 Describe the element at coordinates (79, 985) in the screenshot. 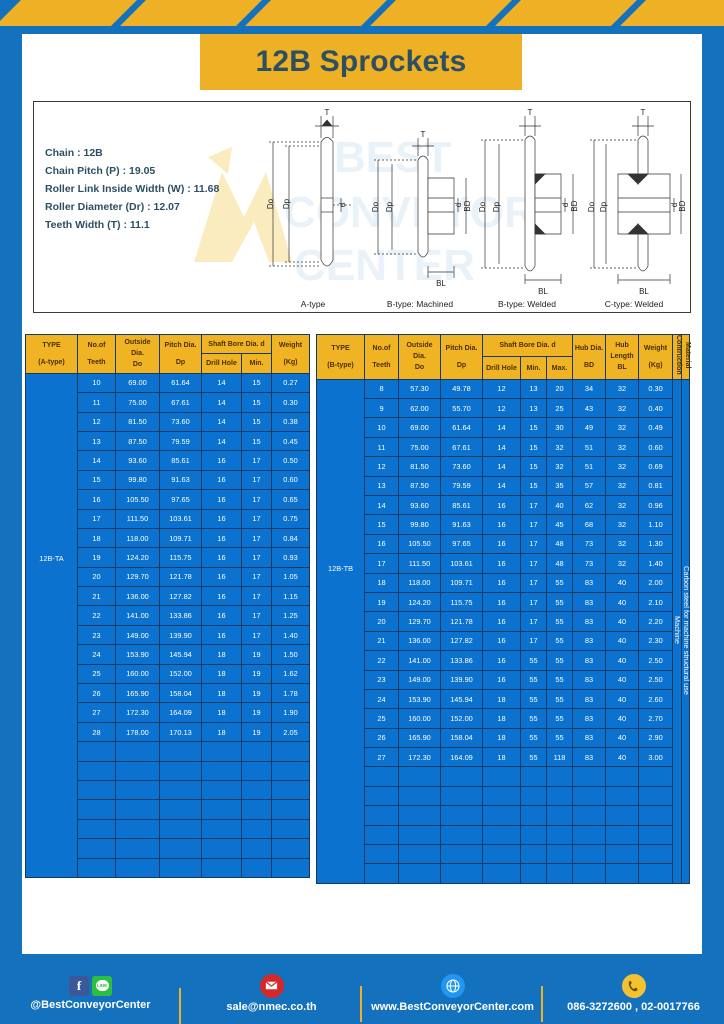

I see `facebook-icon: f` at that location.